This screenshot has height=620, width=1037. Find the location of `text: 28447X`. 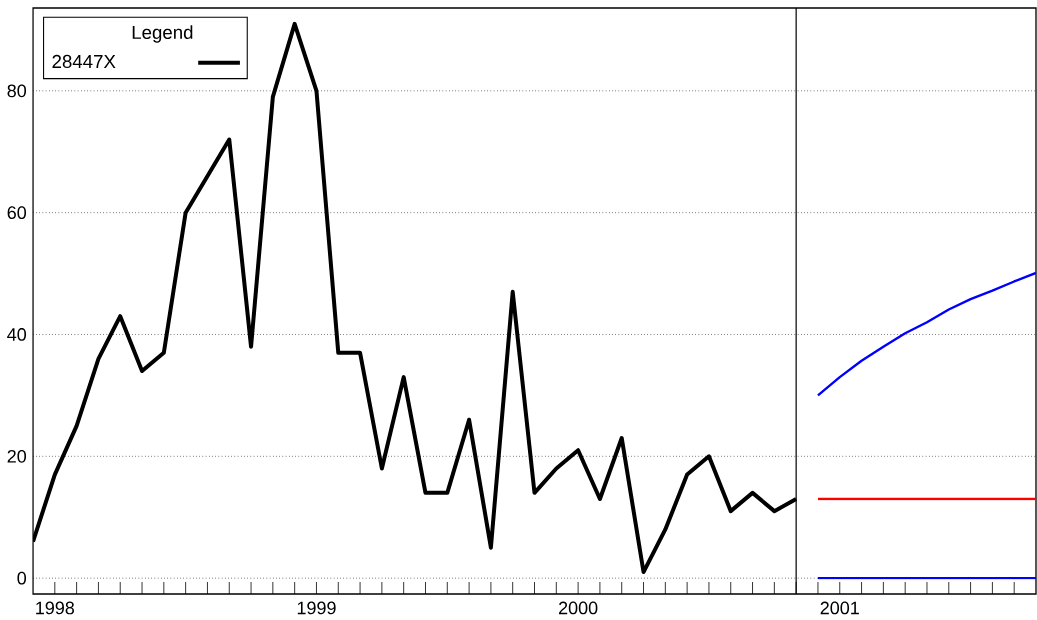

text: 28447X is located at coordinates (84, 61).